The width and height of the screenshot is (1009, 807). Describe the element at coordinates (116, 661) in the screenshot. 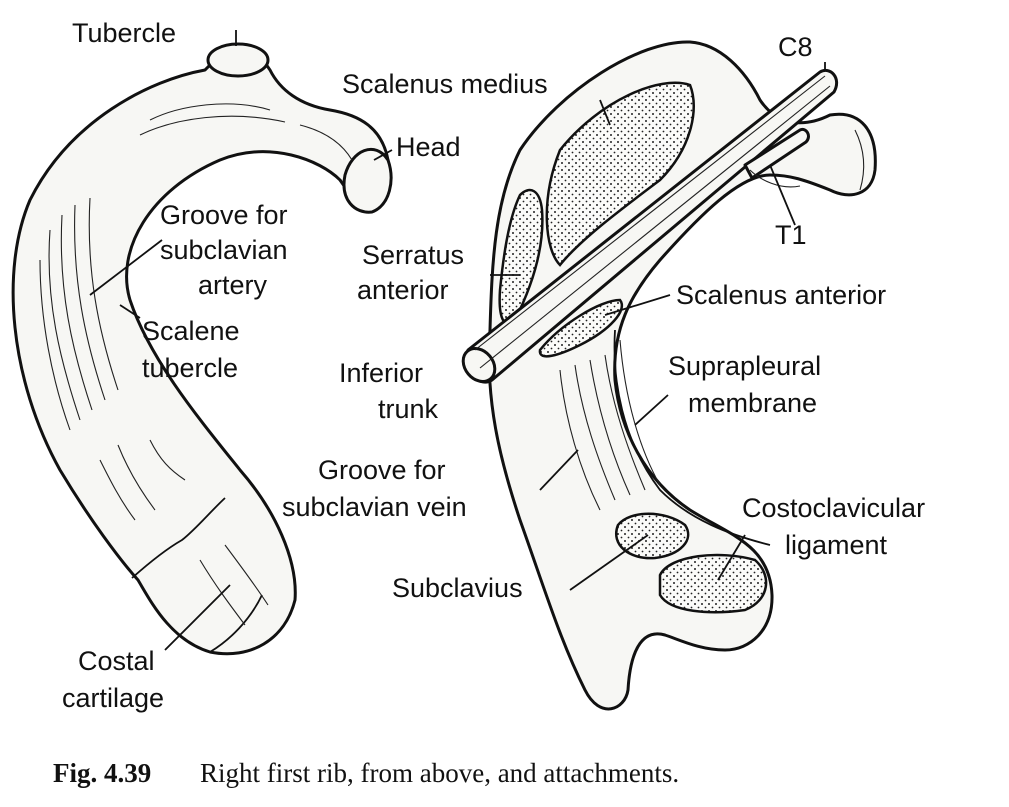

I see `label-costal-cartilage-1: Costal` at that location.